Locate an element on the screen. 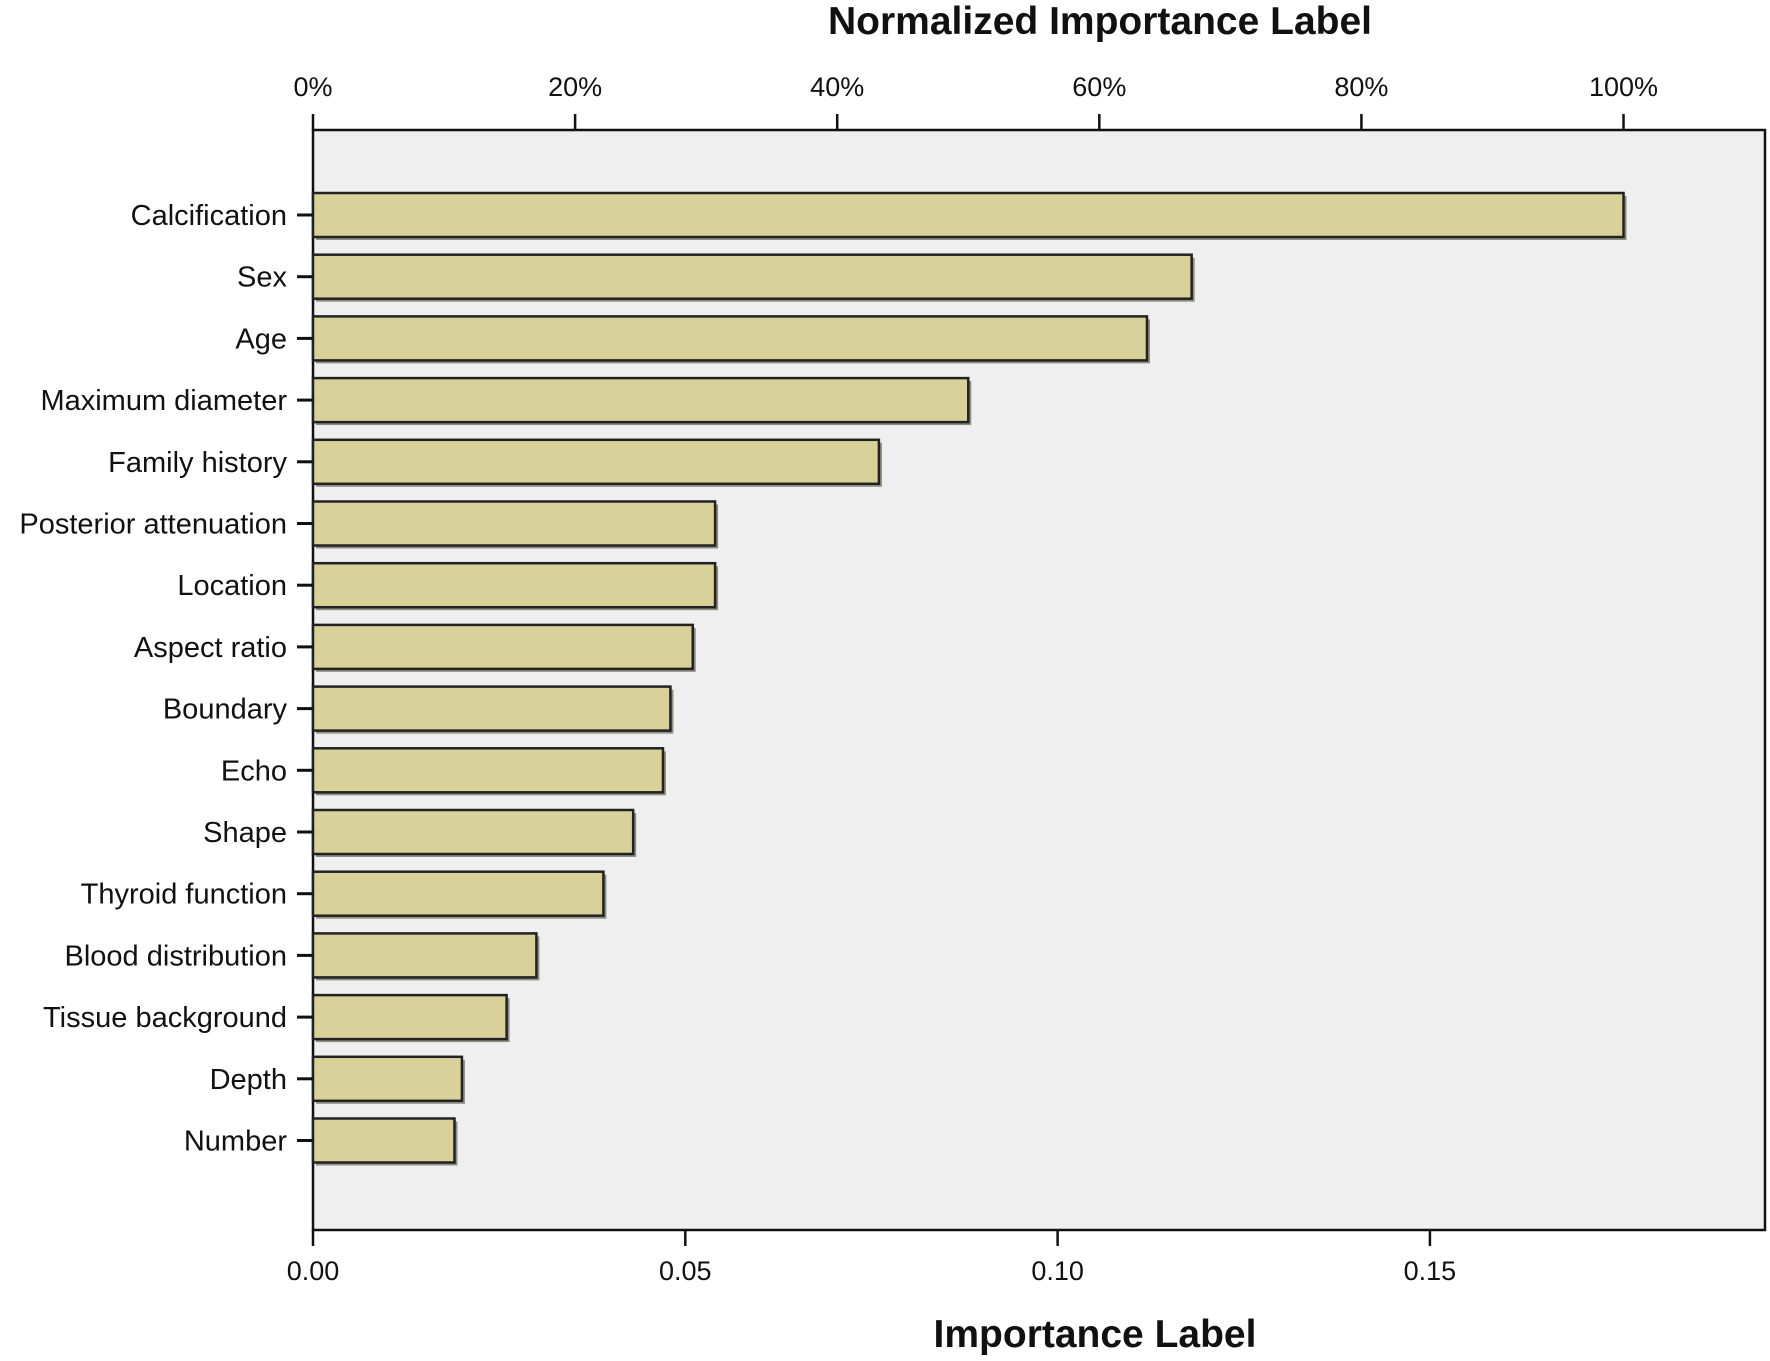 The image size is (1770, 1361). top-tick-label: 0% is located at coordinates (312, 87).